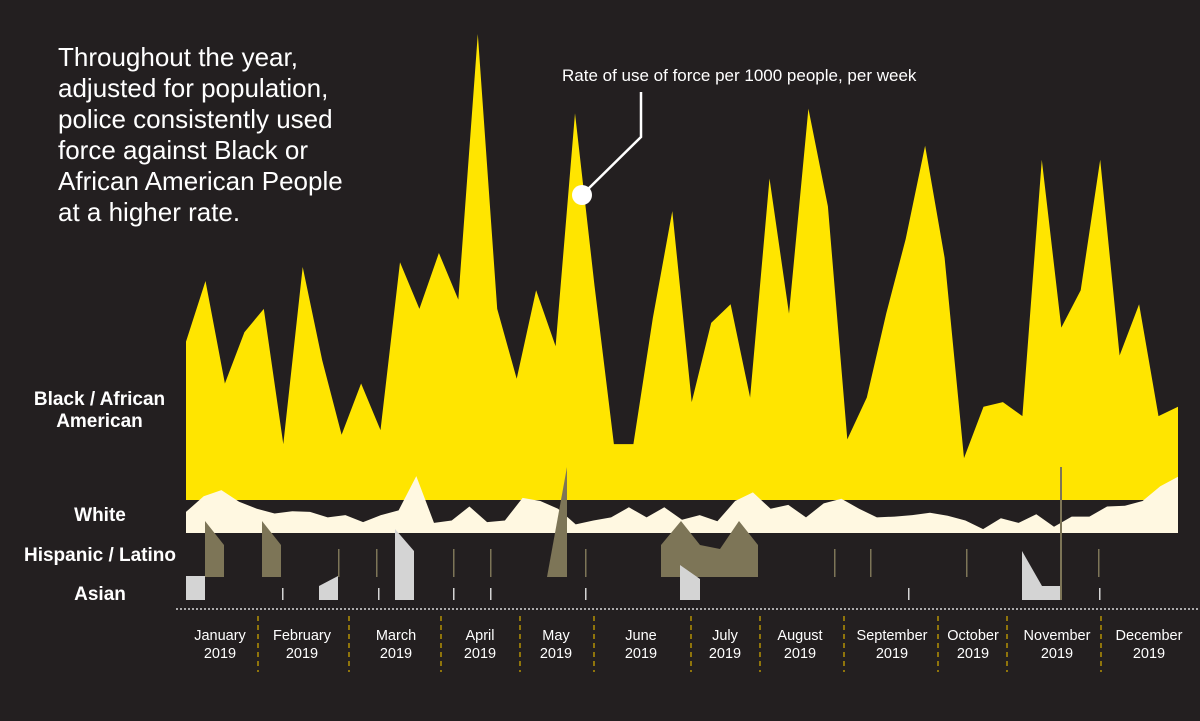  I want to click on month-label: October, so click(973, 636).